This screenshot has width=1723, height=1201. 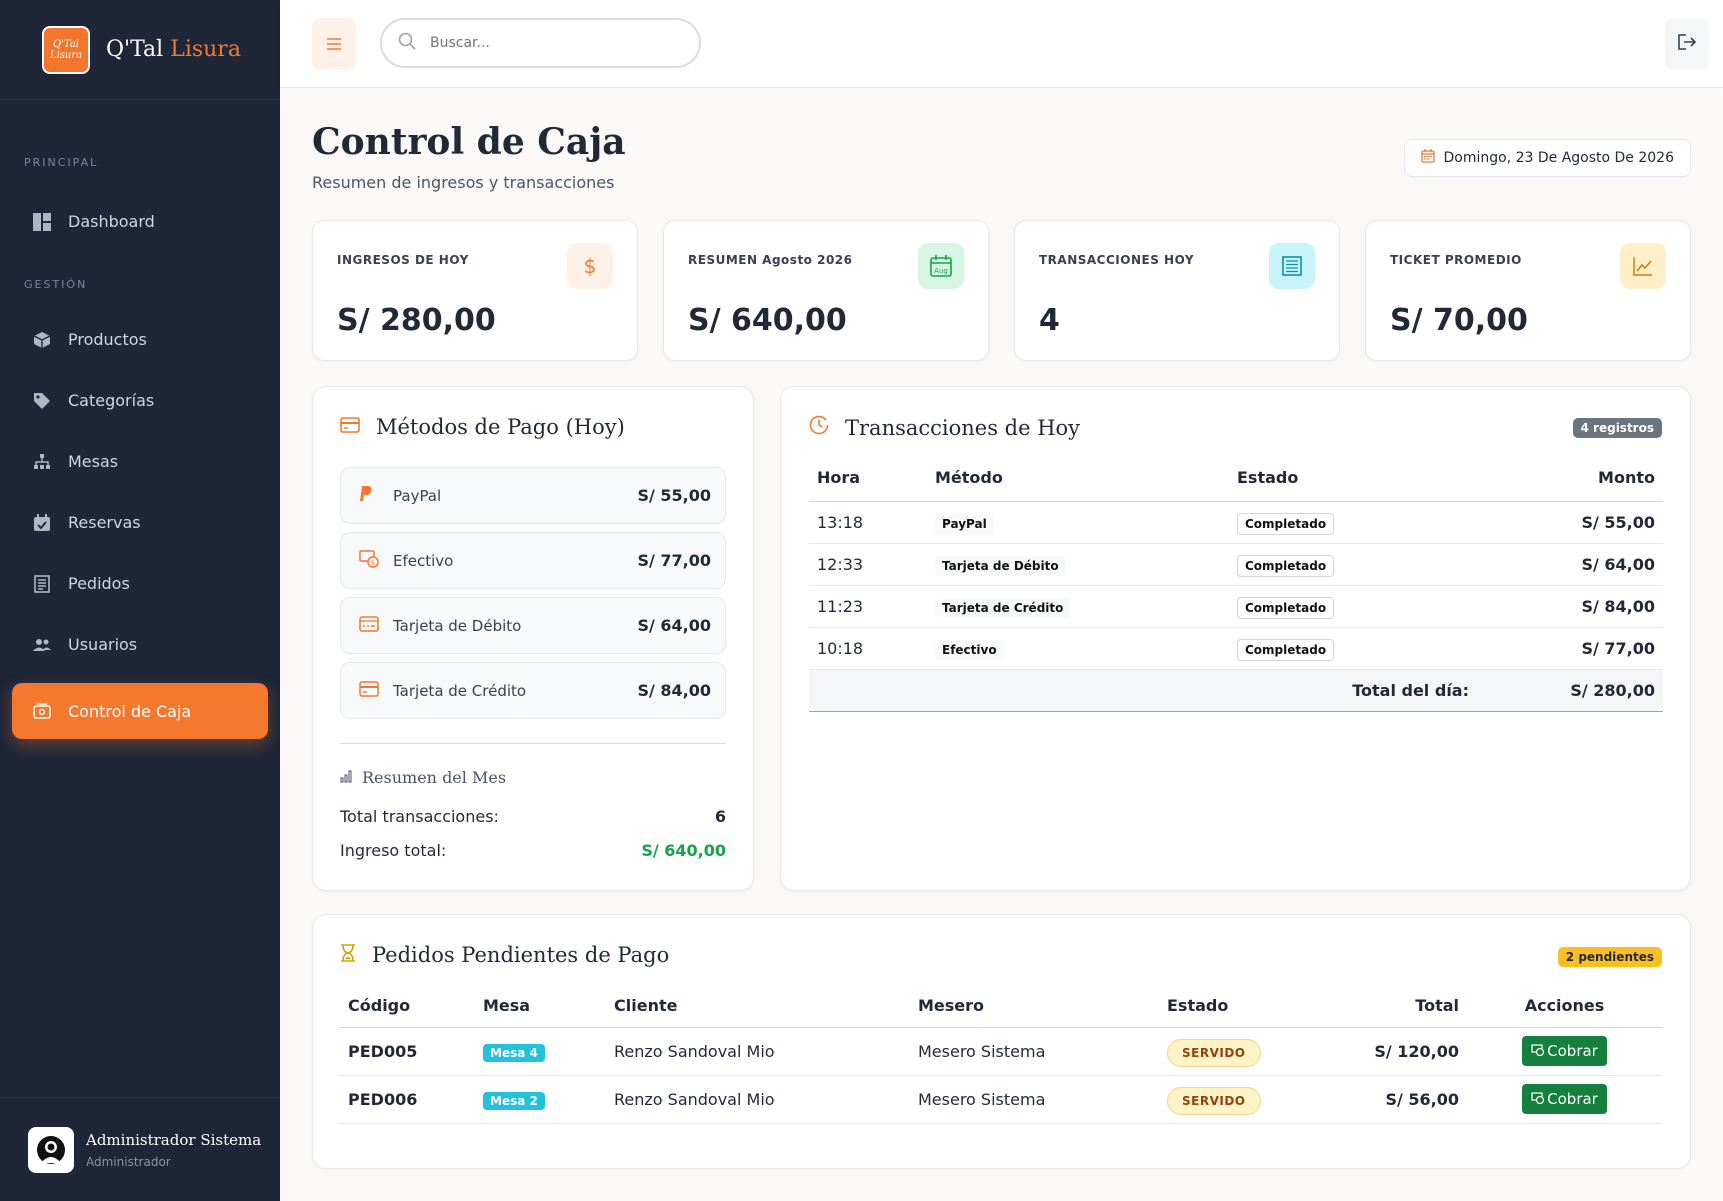 What do you see at coordinates (140, 522) in the screenshot?
I see `sidebar-item-reservas: Reservas` at bounding box center [140, 522].